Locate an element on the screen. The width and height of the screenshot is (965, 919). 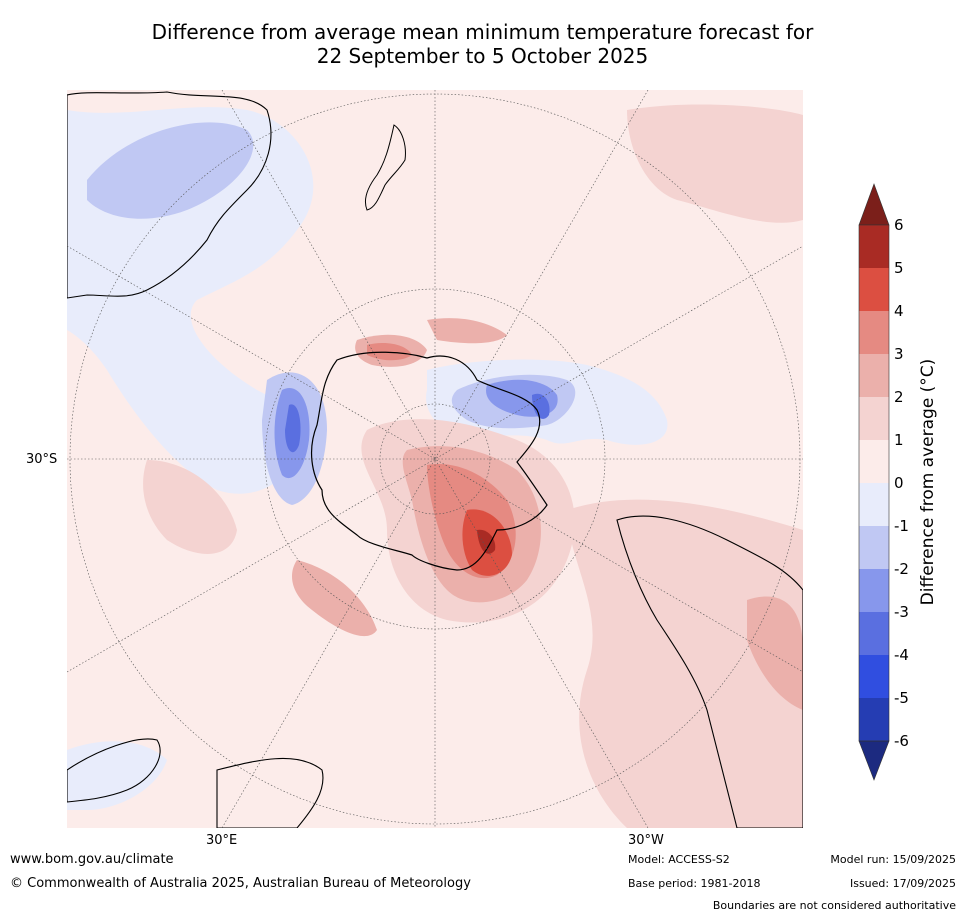
colorbar-band-m5-m4 is located at coordinates (874, 676).